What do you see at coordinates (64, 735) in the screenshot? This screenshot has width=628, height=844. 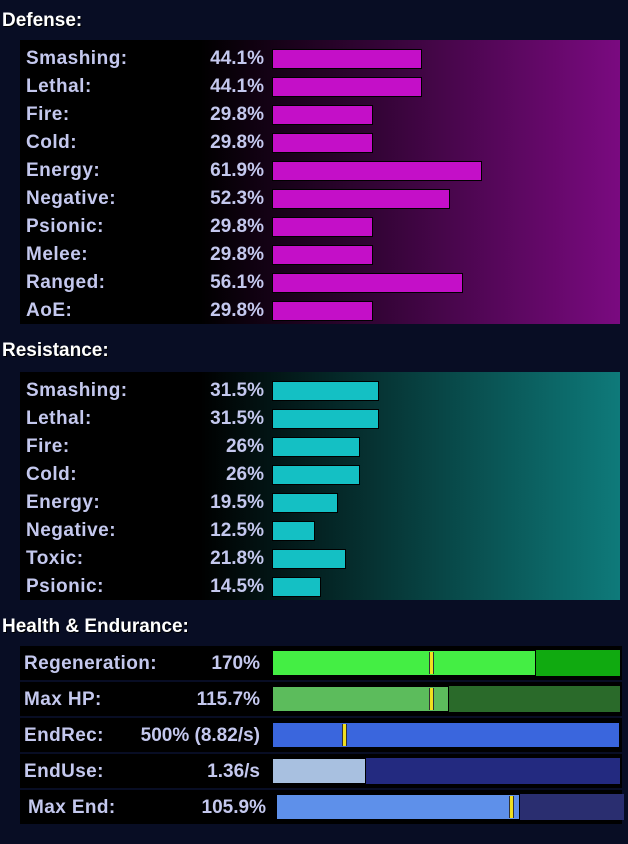 I see `he-row-label: EndRec:` at bounding box center [64, 735].